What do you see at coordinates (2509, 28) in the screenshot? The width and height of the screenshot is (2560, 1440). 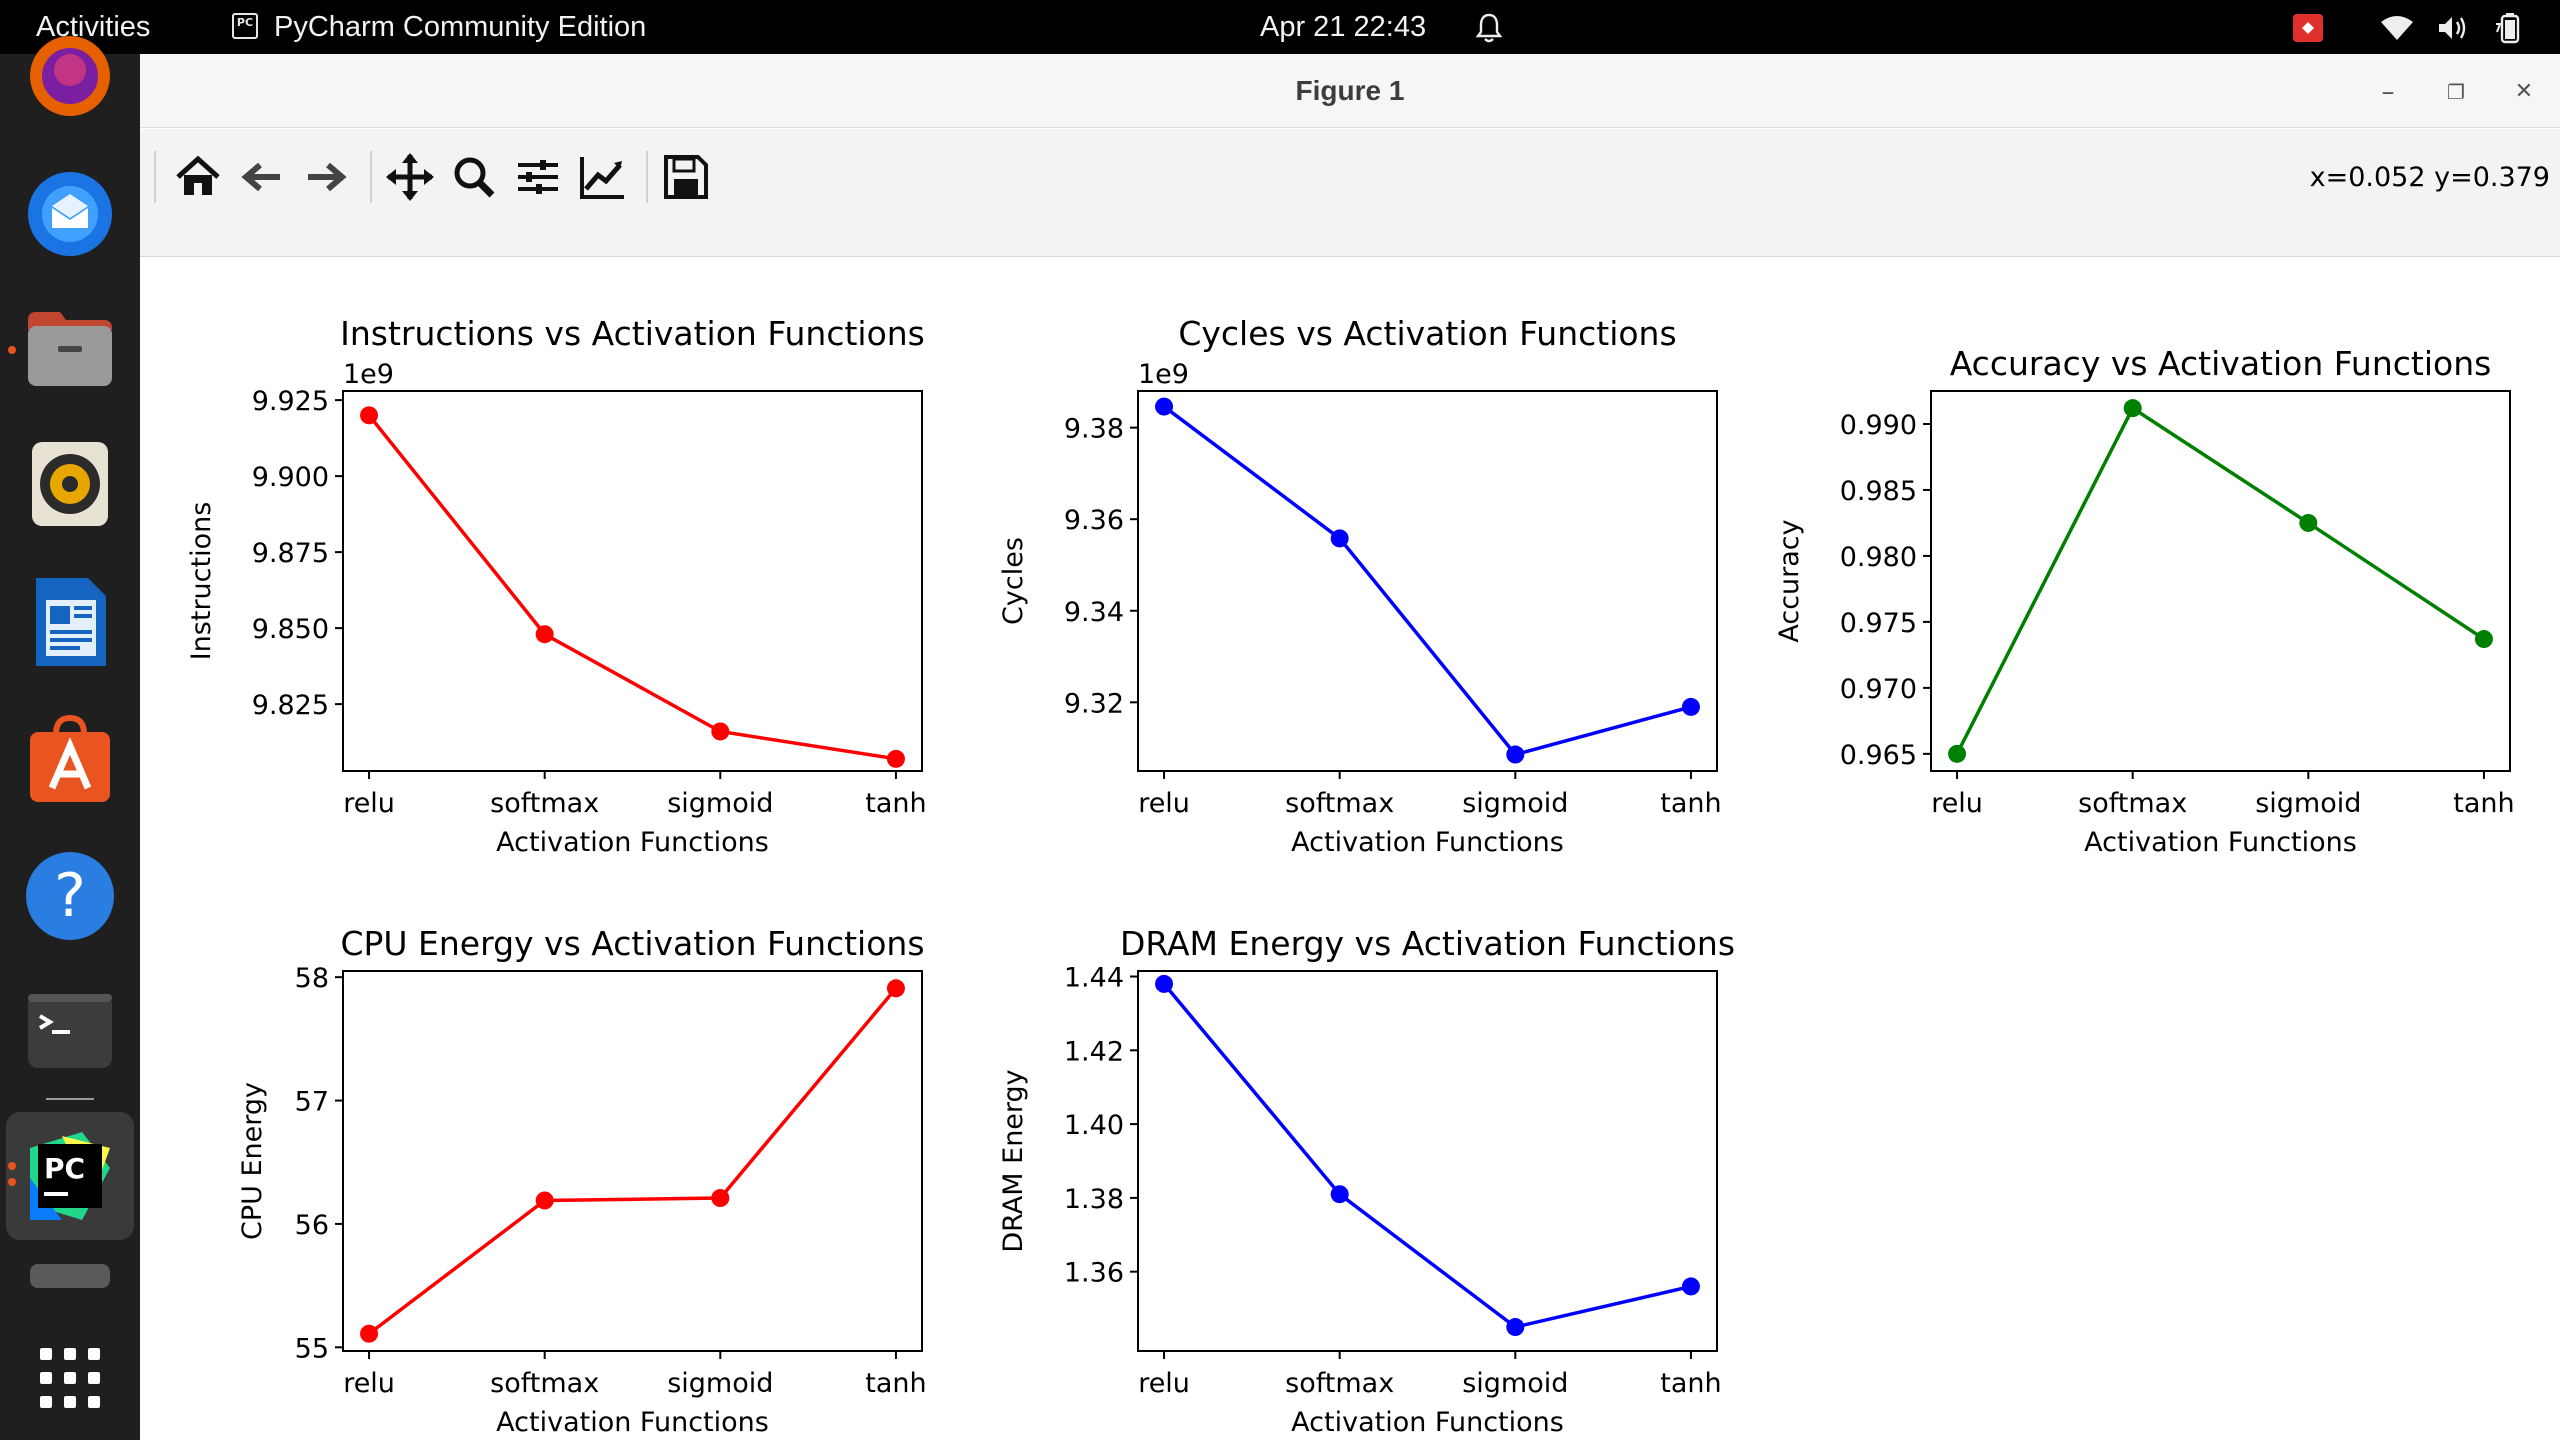 I see `battery-icon` at bounding box center [2509, 28].